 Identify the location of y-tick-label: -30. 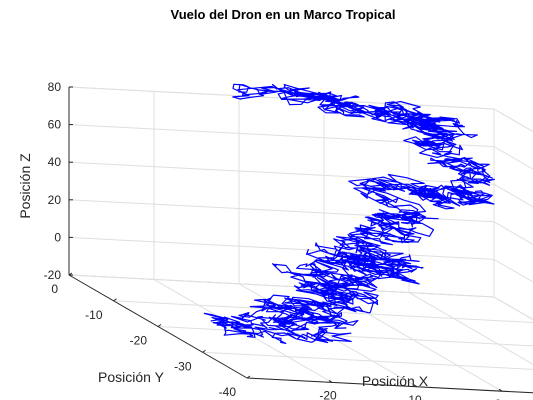
(183, 366).